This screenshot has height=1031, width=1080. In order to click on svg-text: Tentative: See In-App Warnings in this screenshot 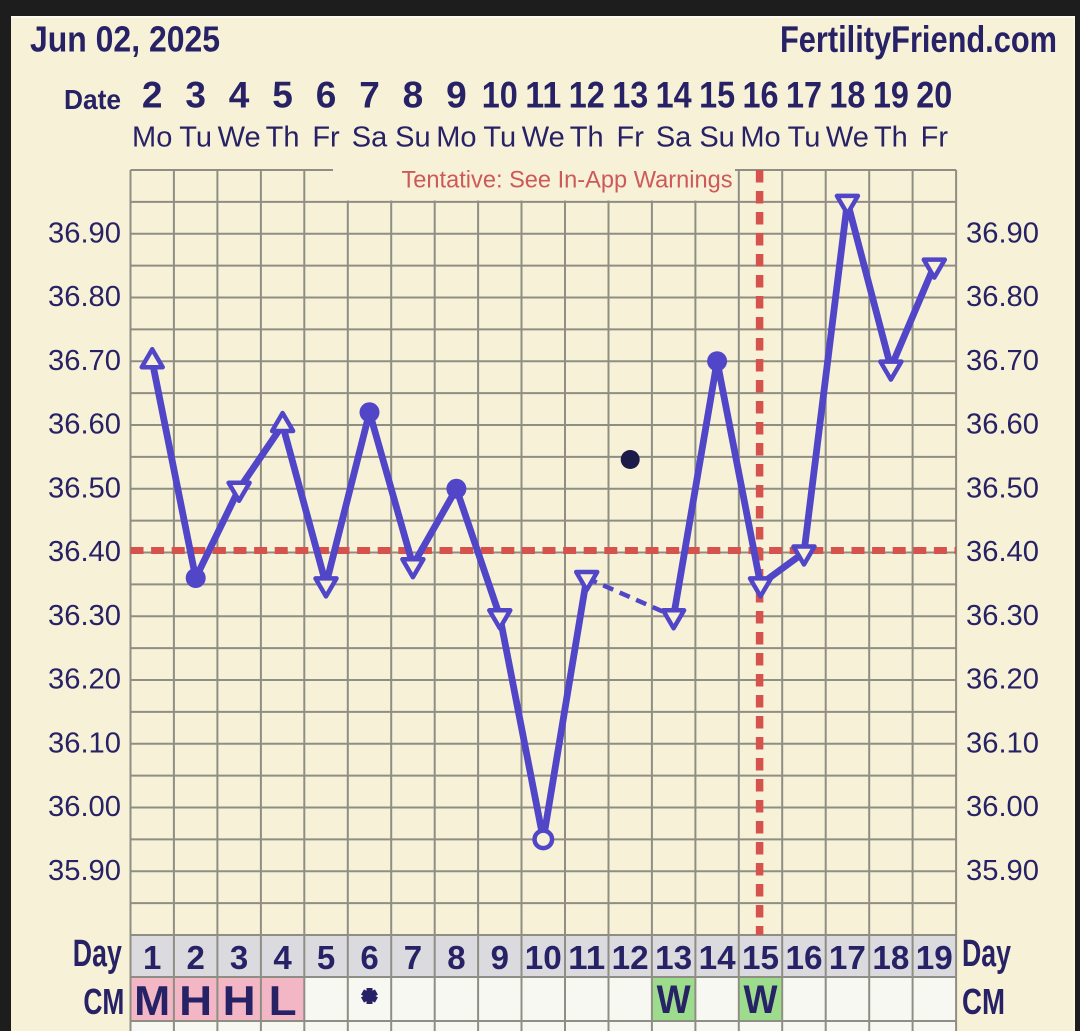, I will do `click(567, 180)`.